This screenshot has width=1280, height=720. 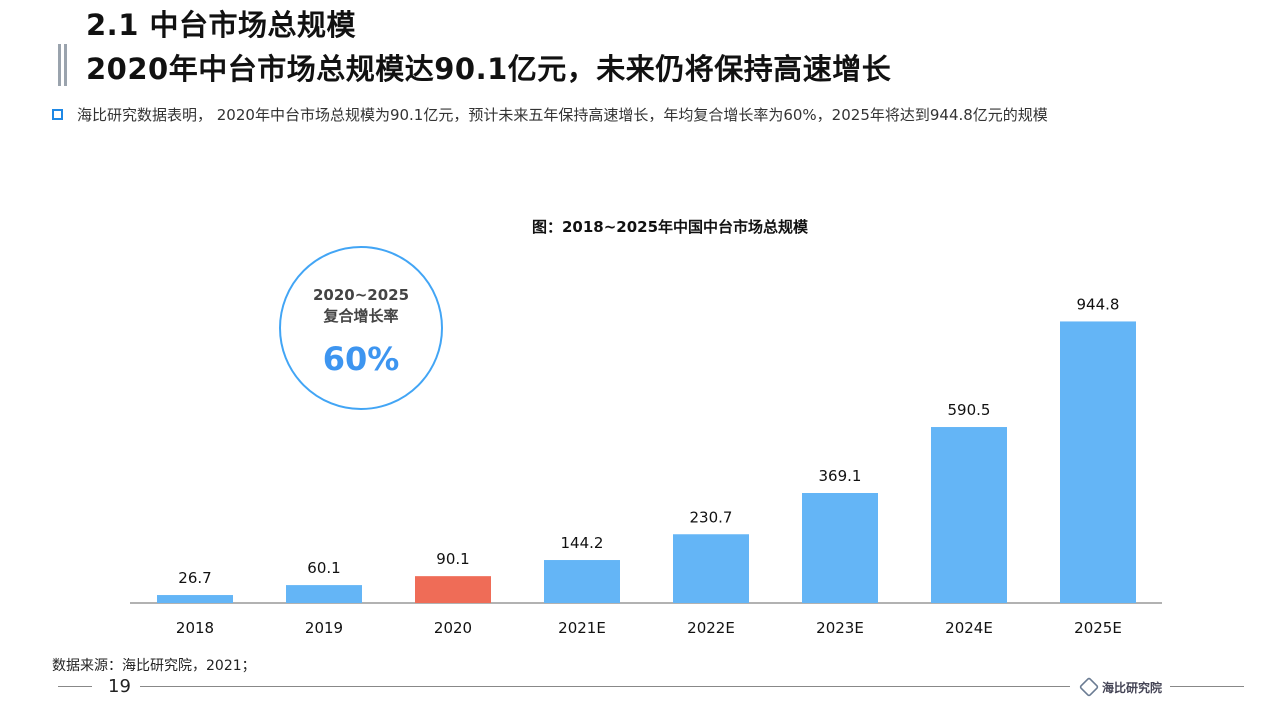 What do you see at coordinates (453, 589) in the screenshot?
I see `bar-2020` at bounding box center [453, 589].